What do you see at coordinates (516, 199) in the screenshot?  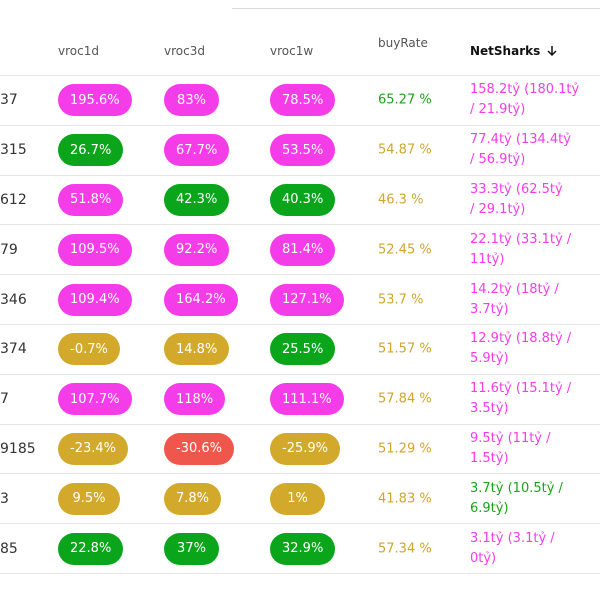 I see `netsharks-value: 33.3tỷ (62.5tỷ/ 29.1tỷ)` at bounding box center [516, 199].